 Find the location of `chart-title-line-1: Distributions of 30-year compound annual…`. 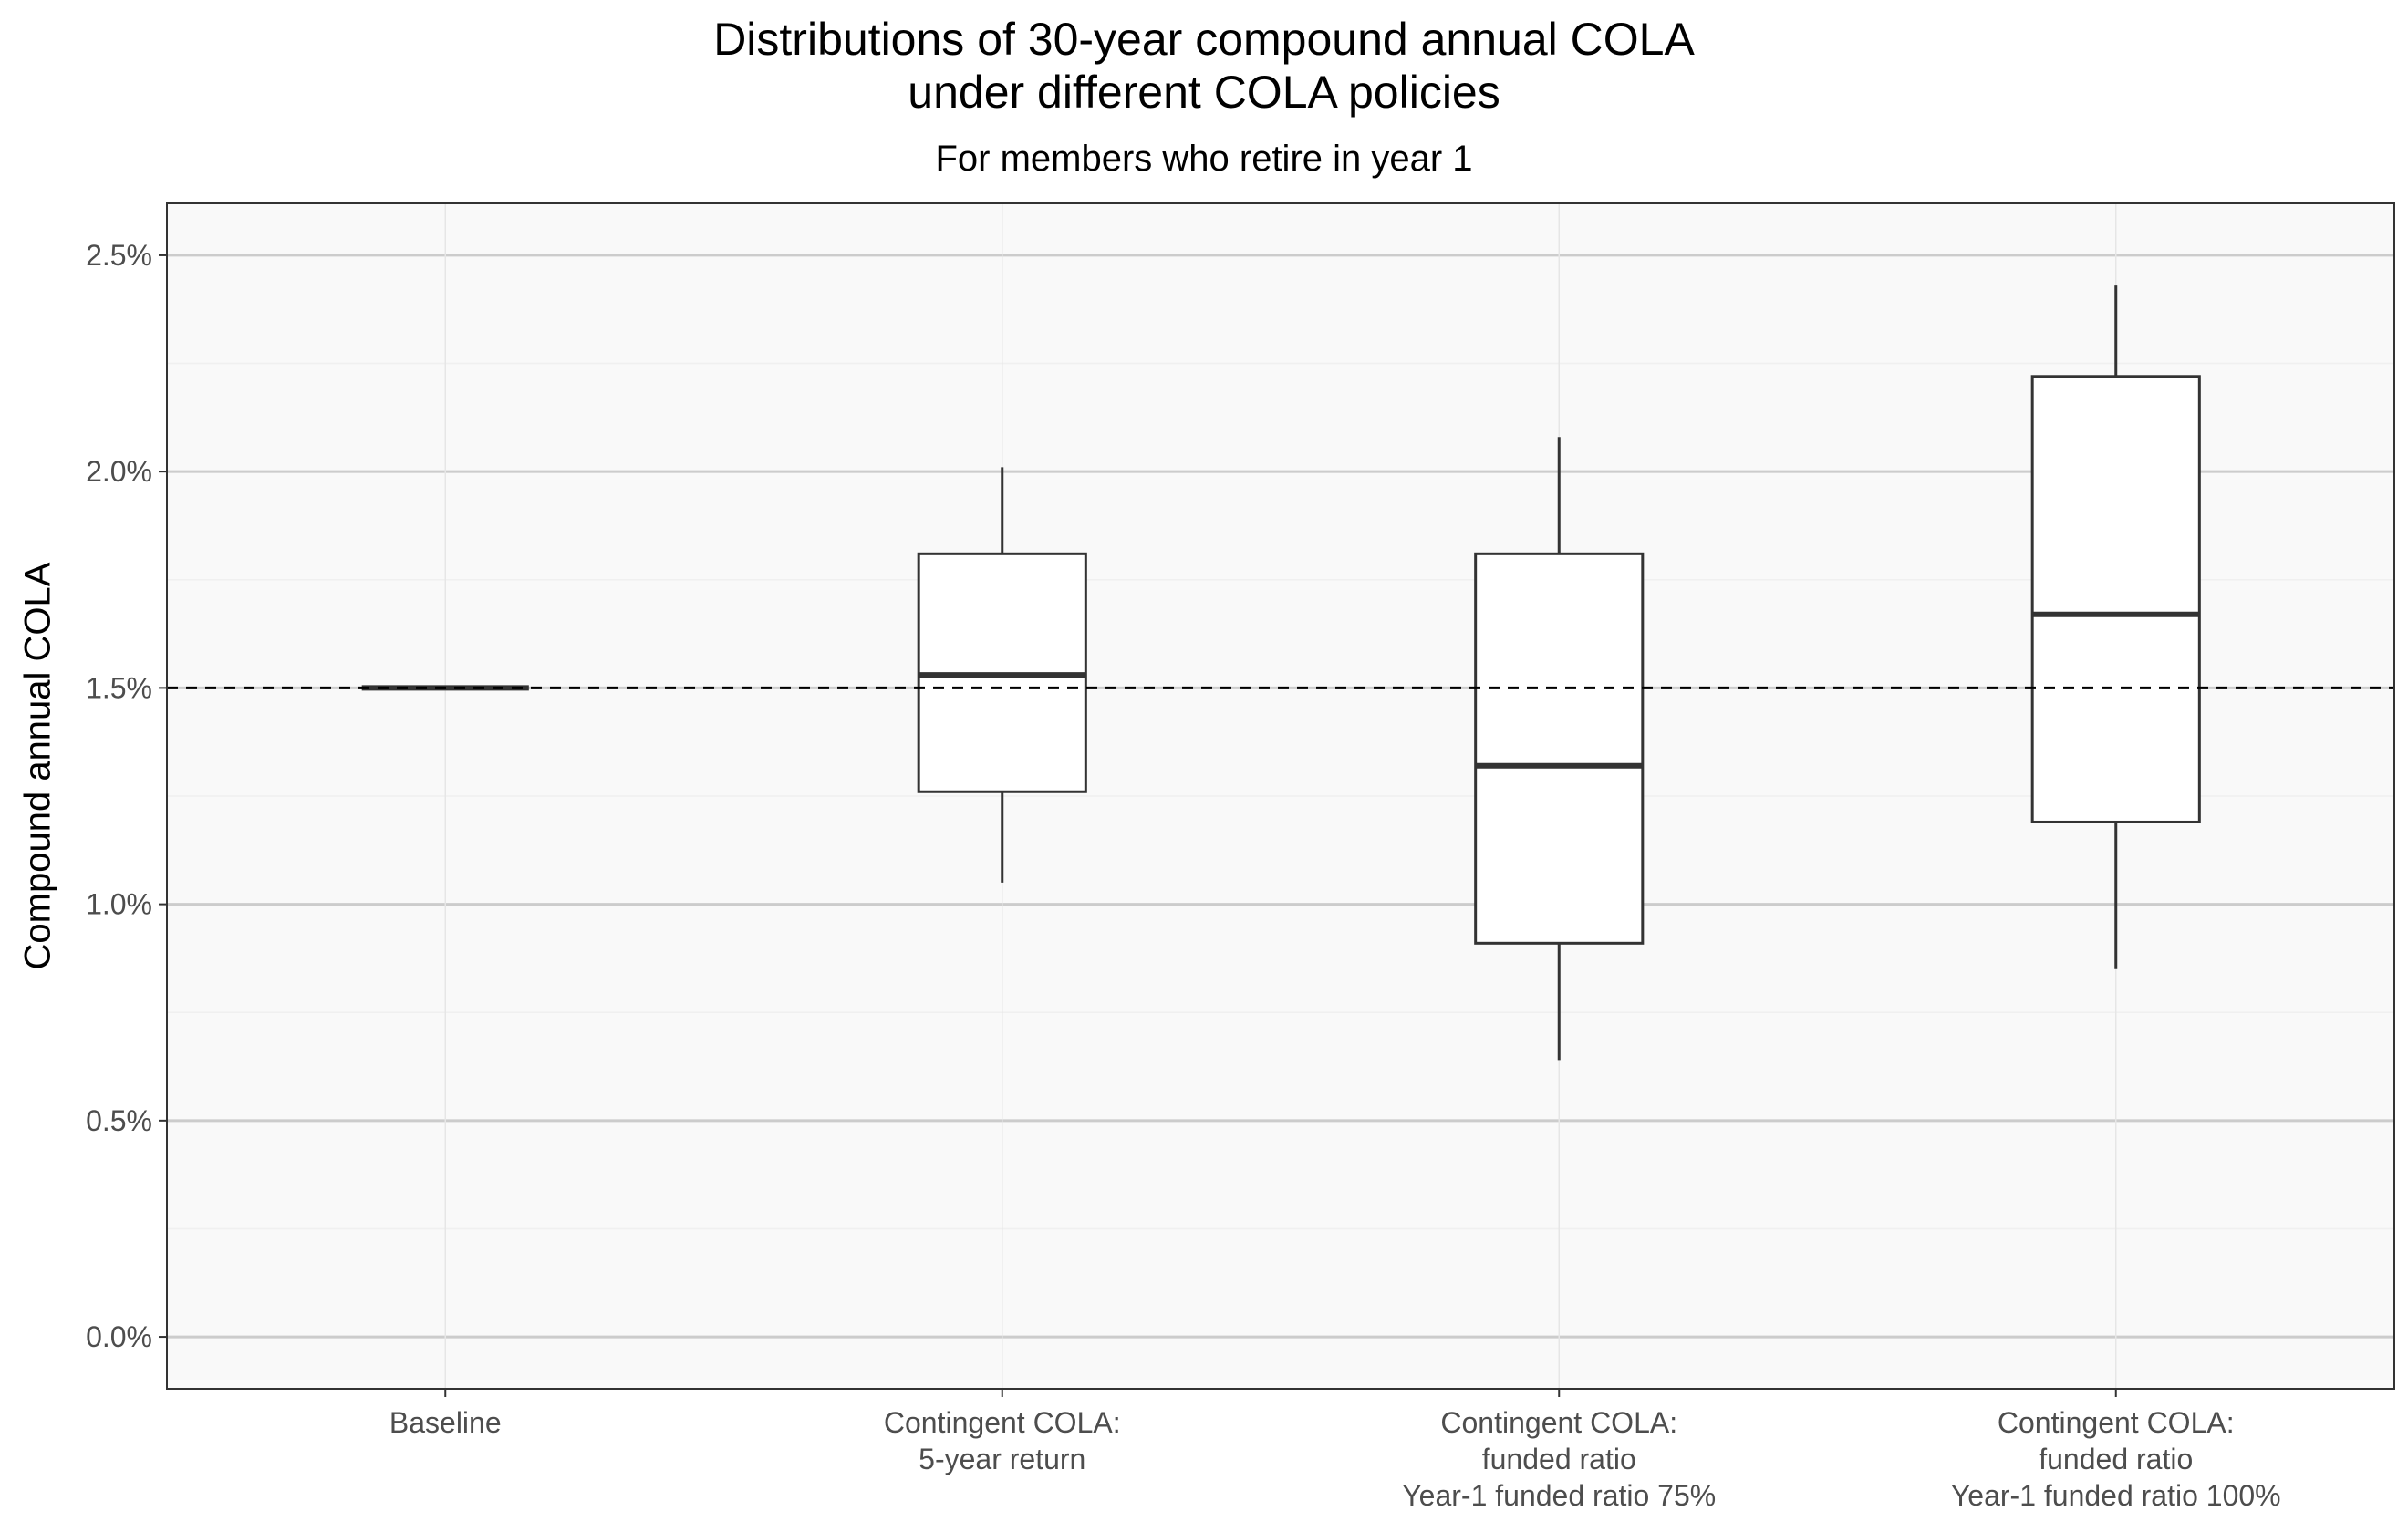

chart-title-line-1: Distributions of 30-year compound annual… is located at coordinates (1204, 39).